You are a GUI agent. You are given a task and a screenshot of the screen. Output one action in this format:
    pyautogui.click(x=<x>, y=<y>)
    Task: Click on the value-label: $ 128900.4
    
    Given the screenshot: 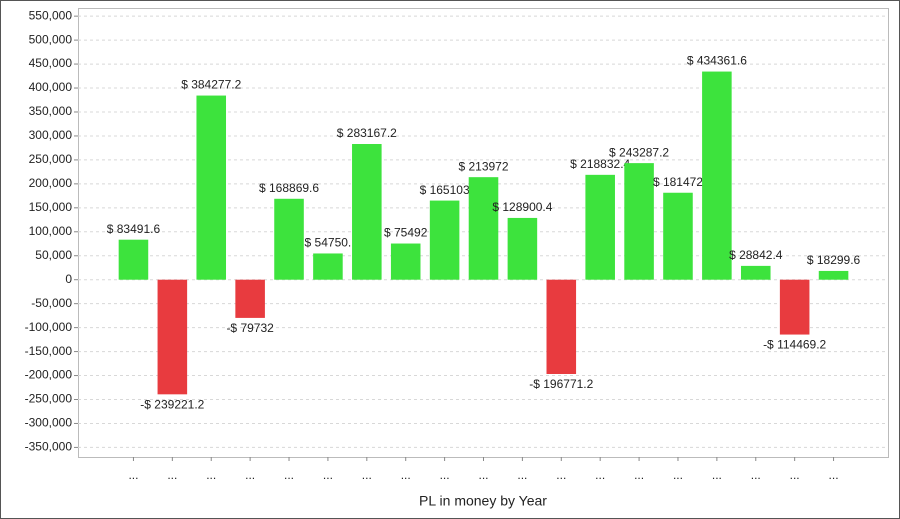 What is the action you would take?
    pyautogui.click(x=522, y=207)
    